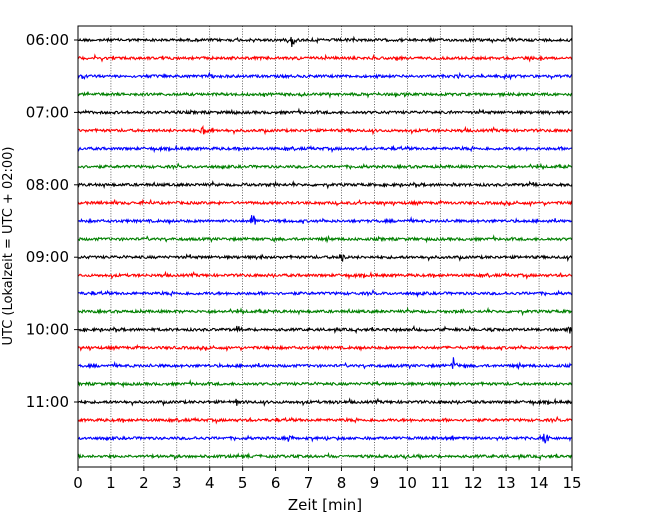 This screenshot has height=520, width=650. Describe the element at coordinates (539, 483) in the screenshot. I see `x-tick-label: 14` at that location.